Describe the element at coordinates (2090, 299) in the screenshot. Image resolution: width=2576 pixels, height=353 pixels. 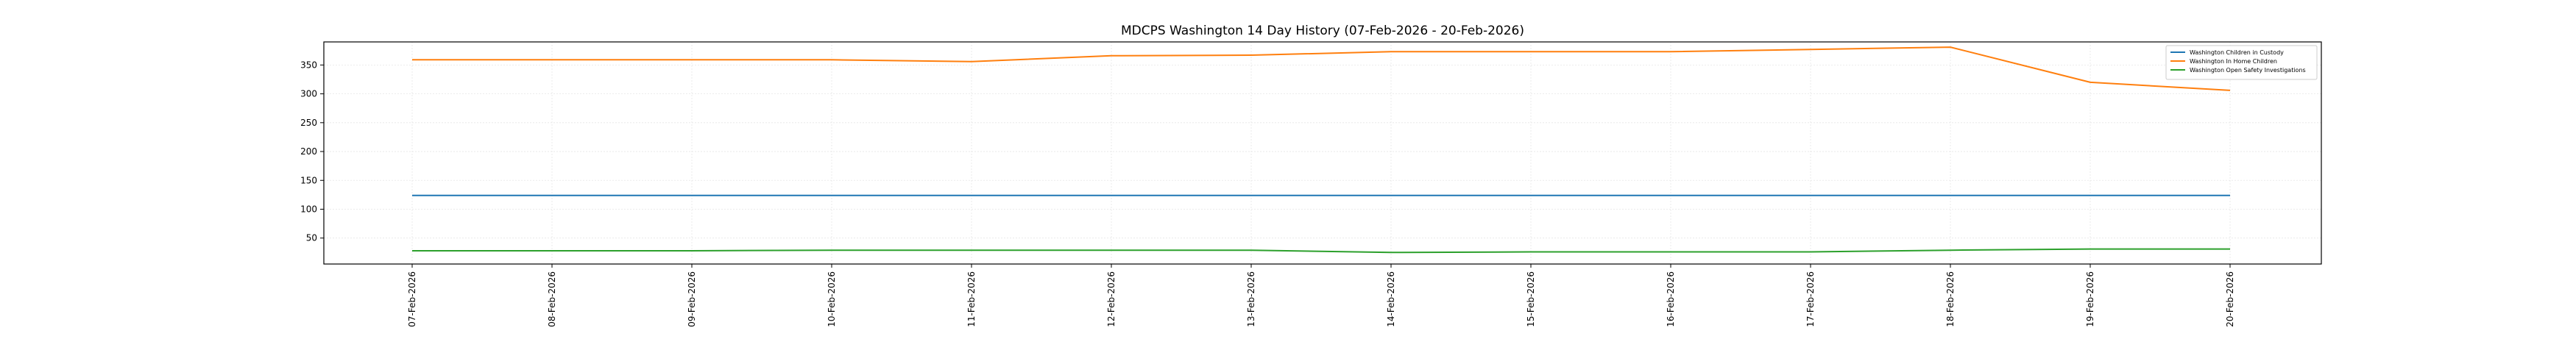
I see `x-tick-label: 19-Feb-2026` at that location.